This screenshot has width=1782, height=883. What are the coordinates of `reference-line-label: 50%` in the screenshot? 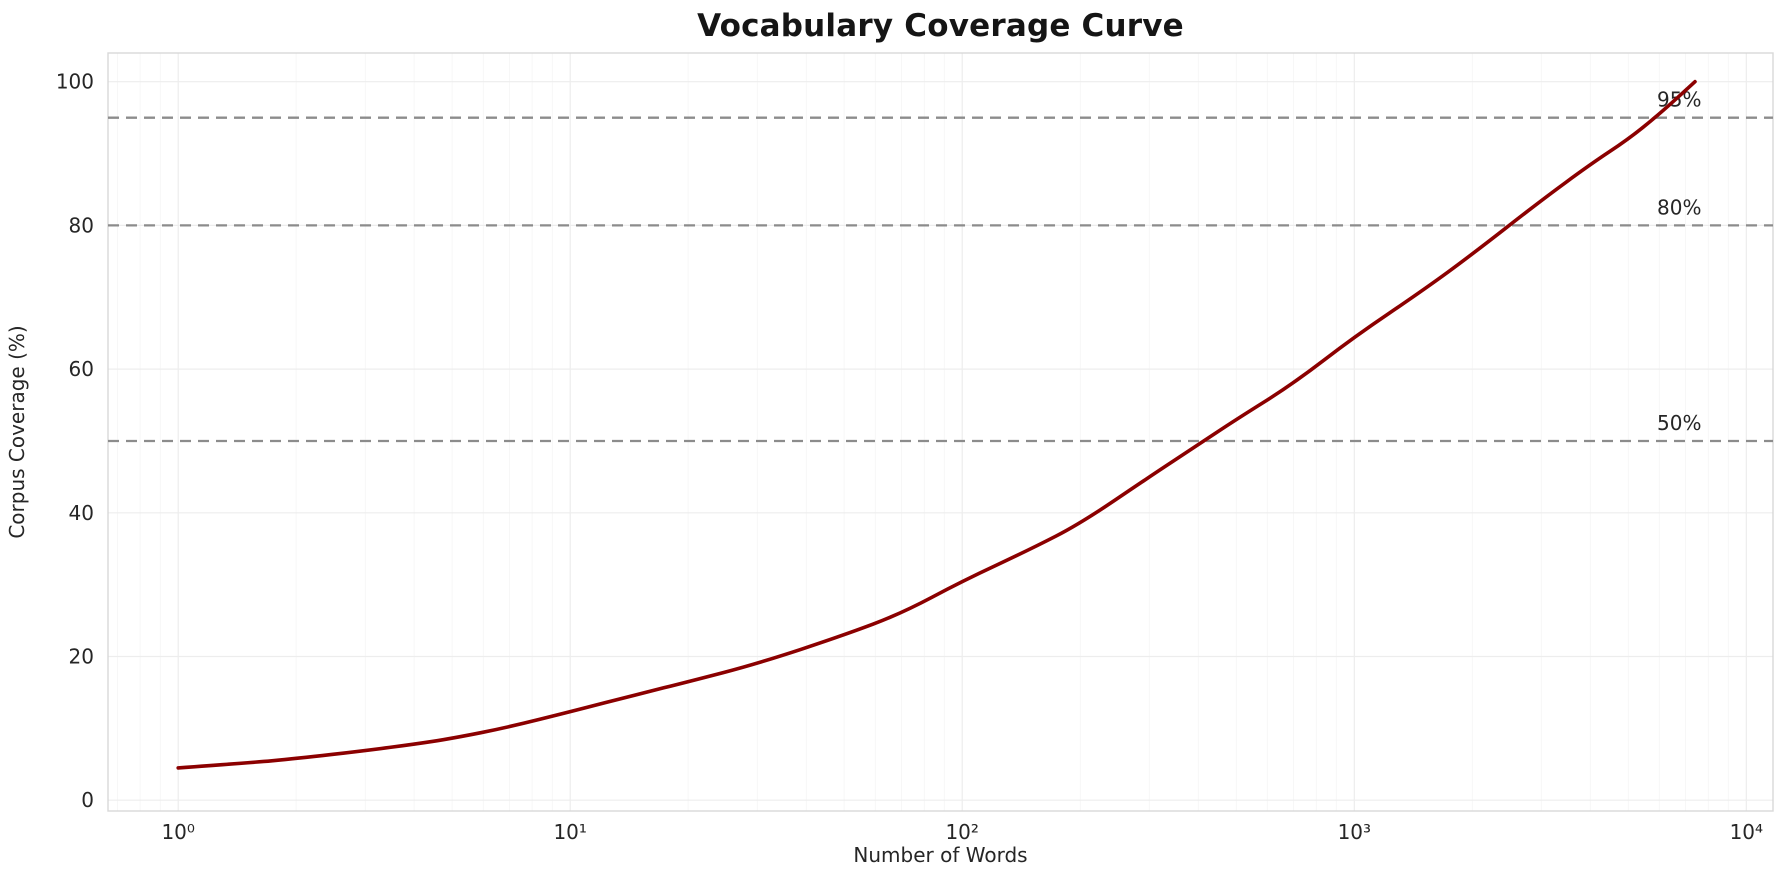 It's located at (1679, 423).